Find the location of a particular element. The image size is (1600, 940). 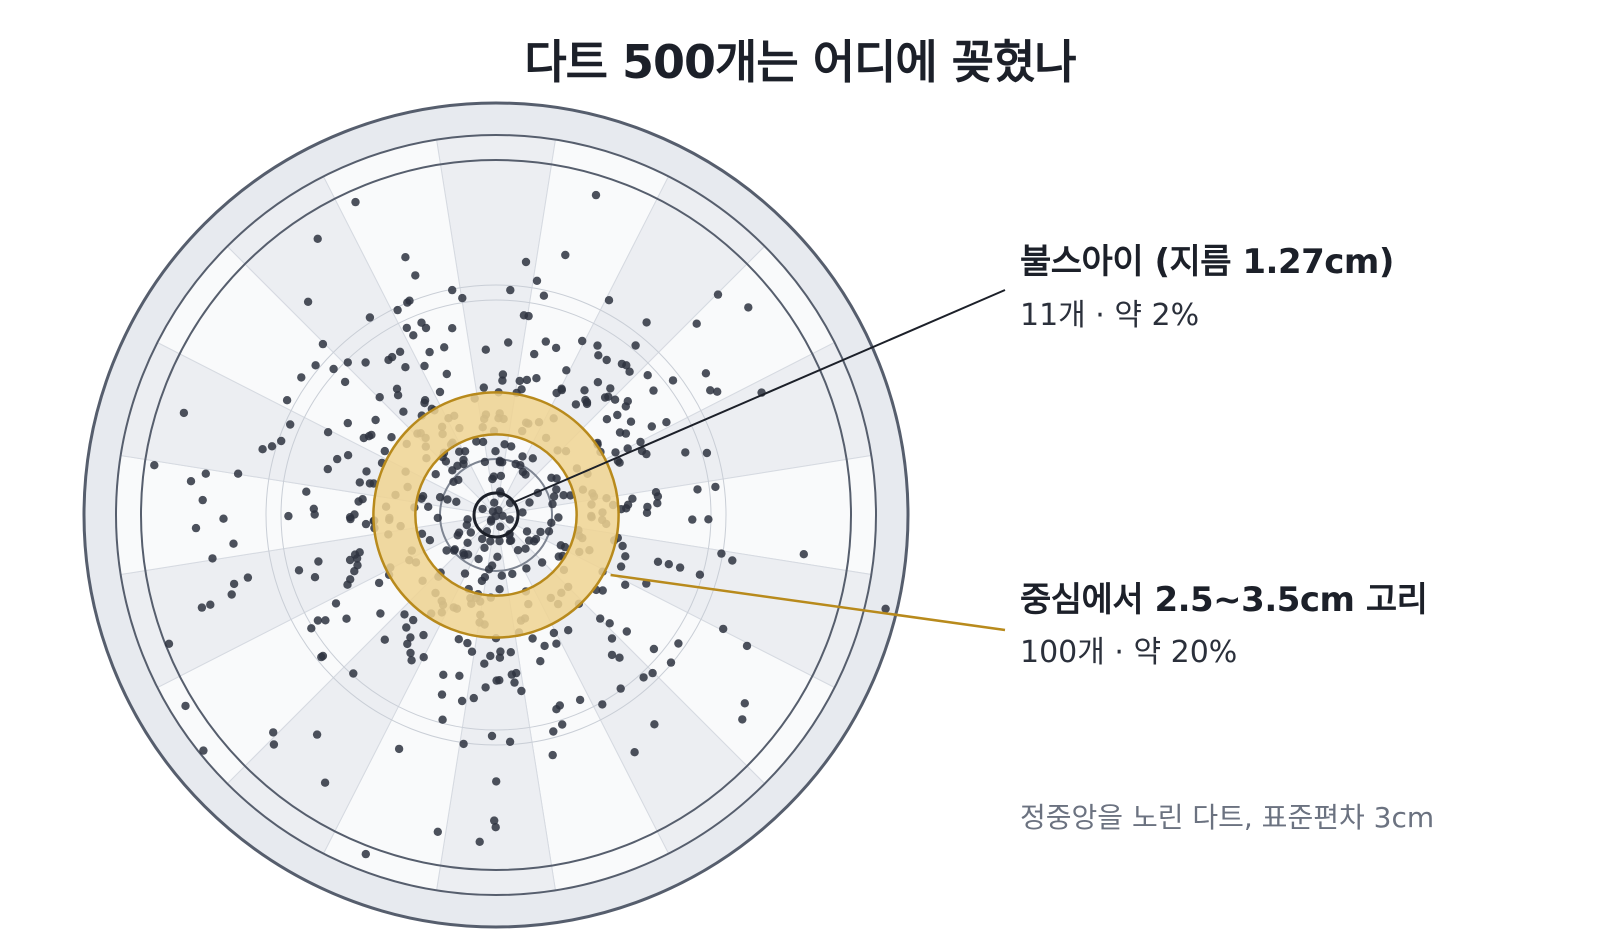

ring-band is located at coordinates (496, 515).